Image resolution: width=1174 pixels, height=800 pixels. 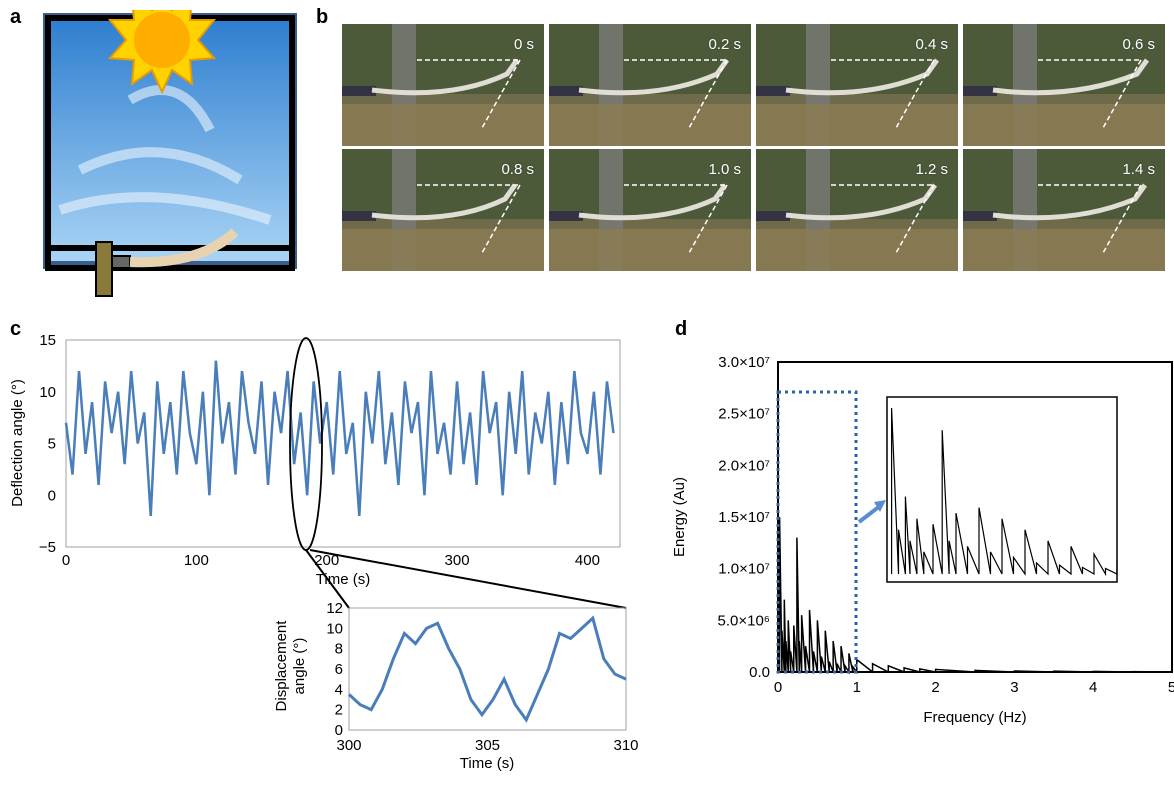 What do you see at coordinates (681, 329) in the screenshot?
I see `panel-label-d: d` at bounding box center [681, 329].